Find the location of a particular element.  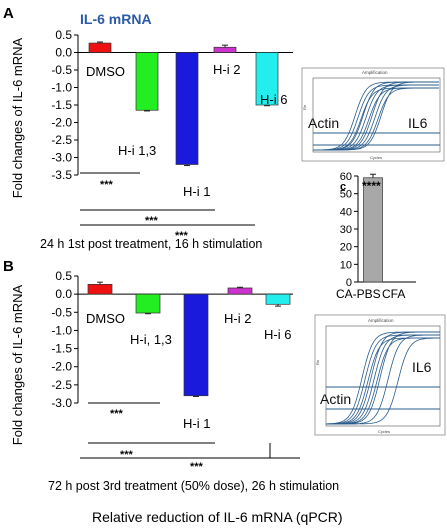

category-label: H-i, 1,3 is located at coordinates (151, 339).